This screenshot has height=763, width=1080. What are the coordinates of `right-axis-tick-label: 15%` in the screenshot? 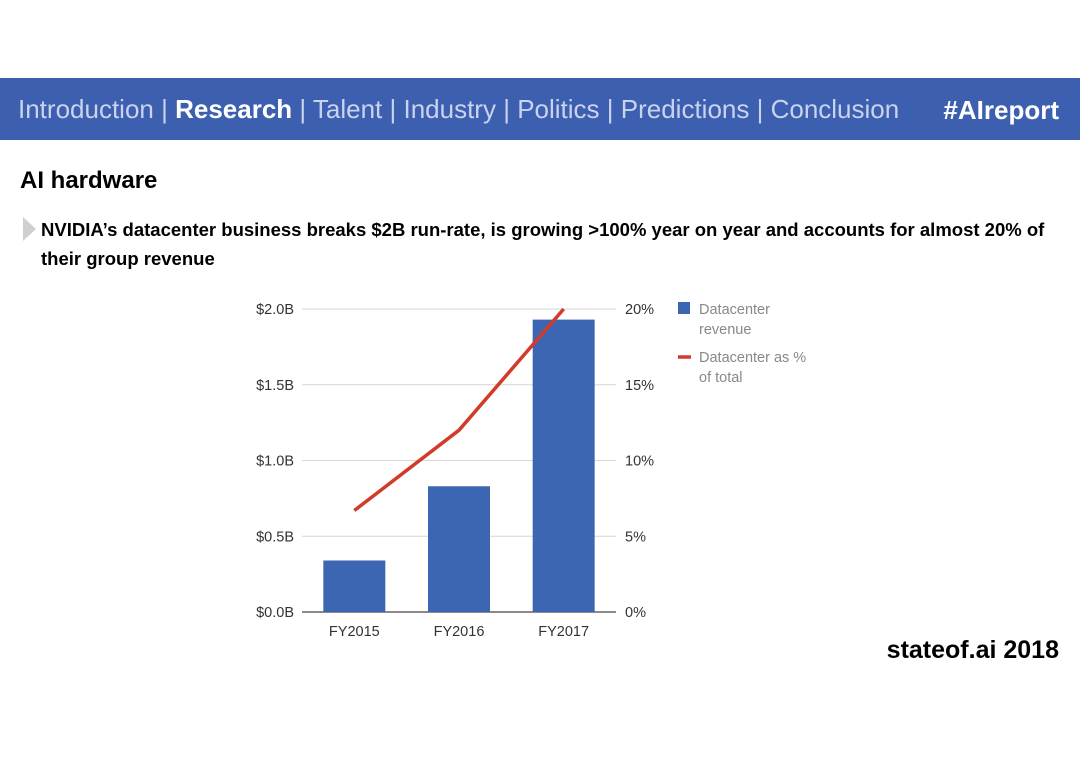 It's located at (639, 386).